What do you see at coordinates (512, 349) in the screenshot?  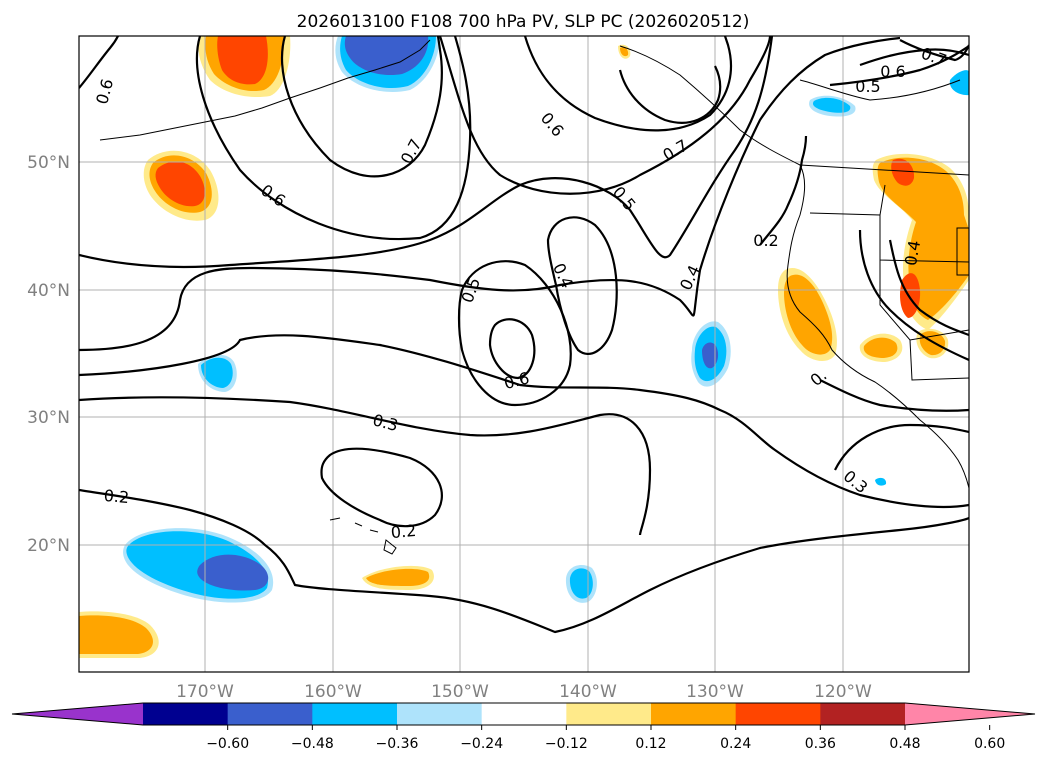 I see `contour-0.6-central-low` at bounding box center [512, 349].